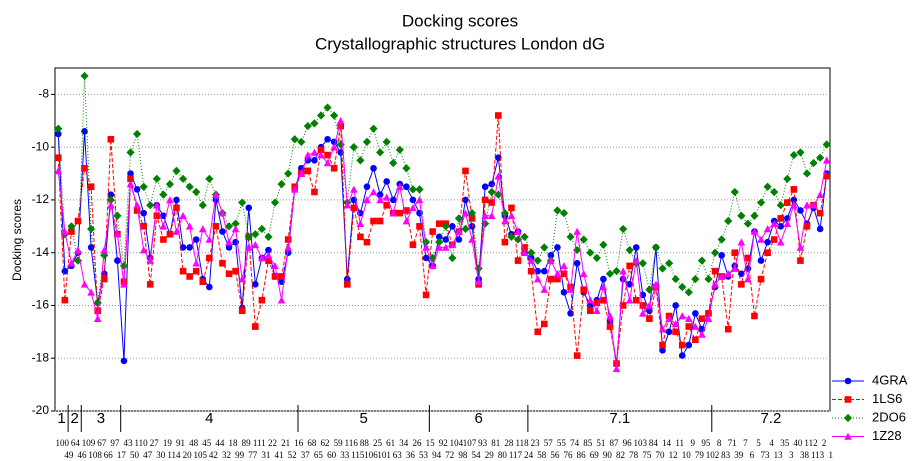 The height and width of the screenshot is (461, 918). Describe the element at coordinates (265, 455) in the screenshot. I see `x-tick-label: 31` at that location.